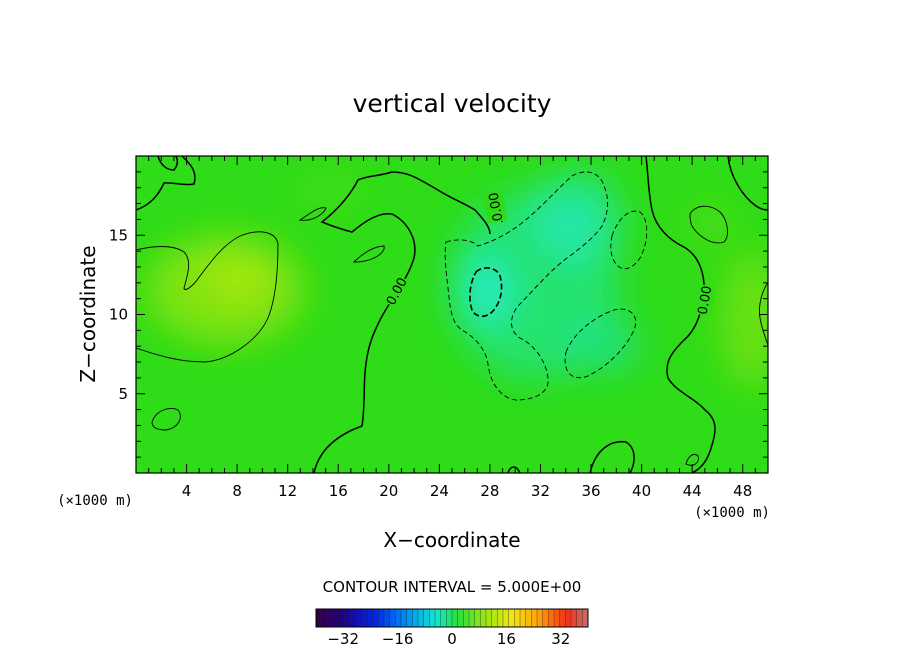  I want to click on contour-negative-upper-right, so click(629, 240).